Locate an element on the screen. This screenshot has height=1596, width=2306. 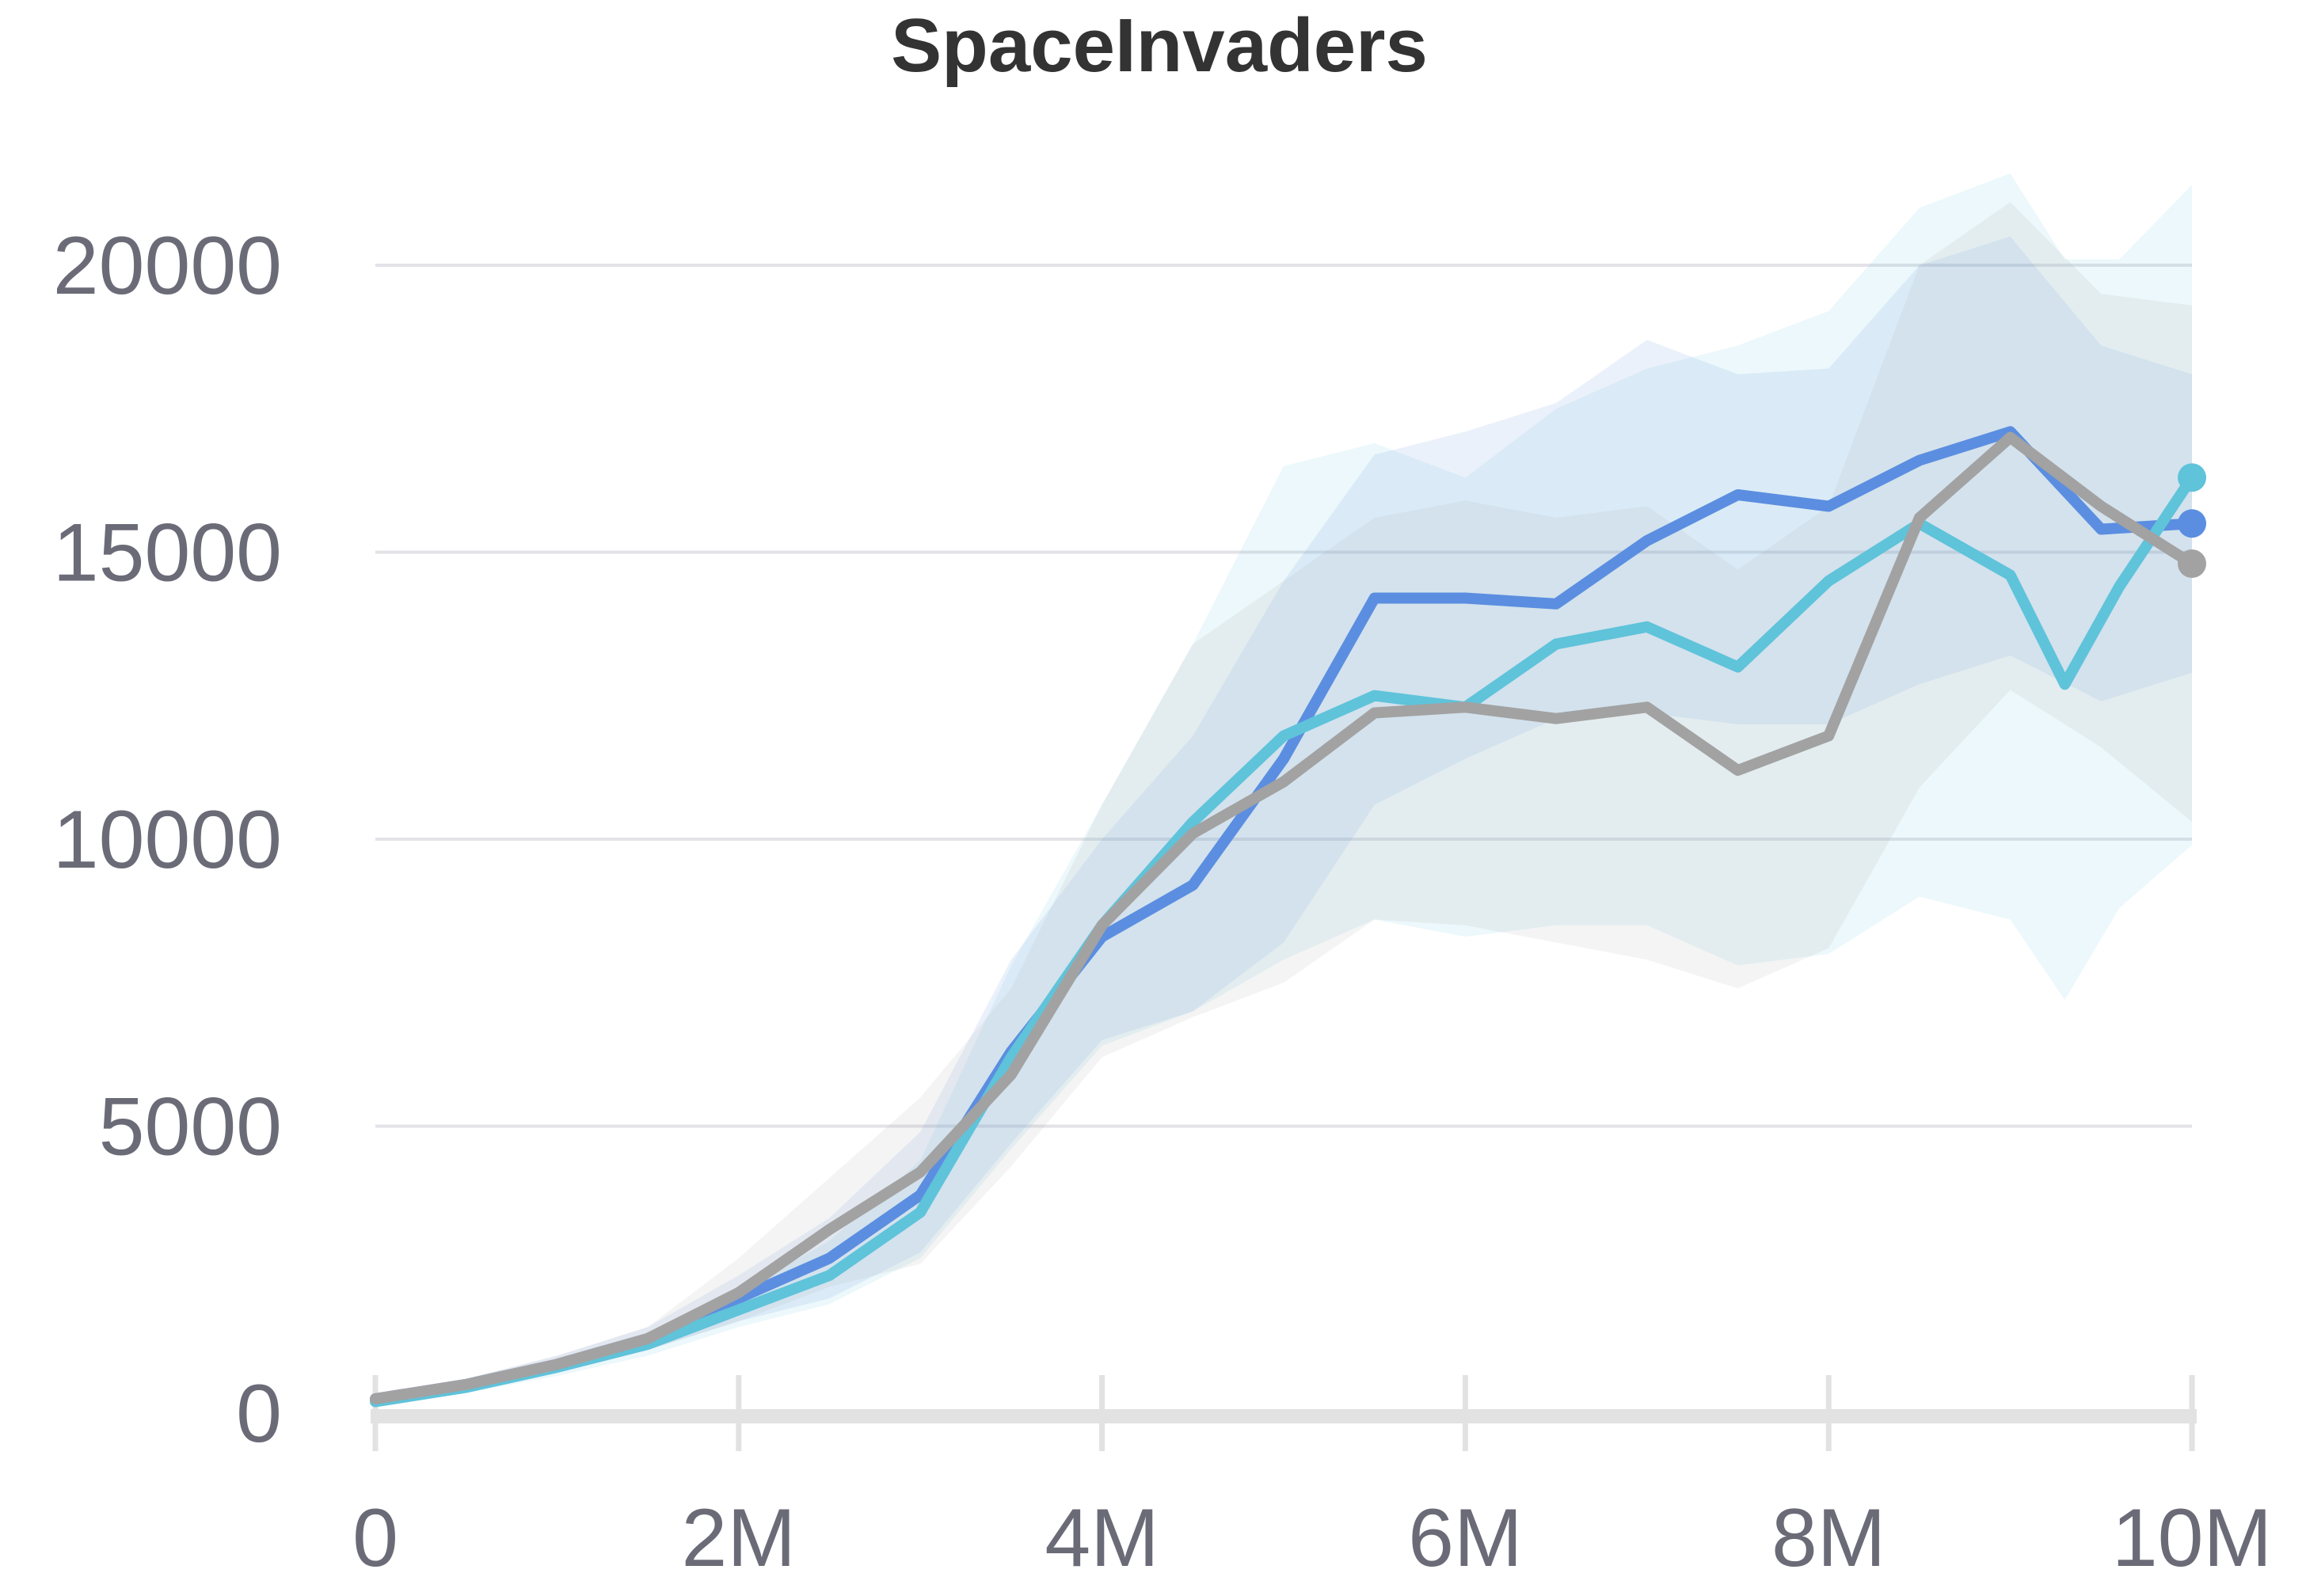
chart-title: SpaceInvaders is located at coordinates (1159, 45).